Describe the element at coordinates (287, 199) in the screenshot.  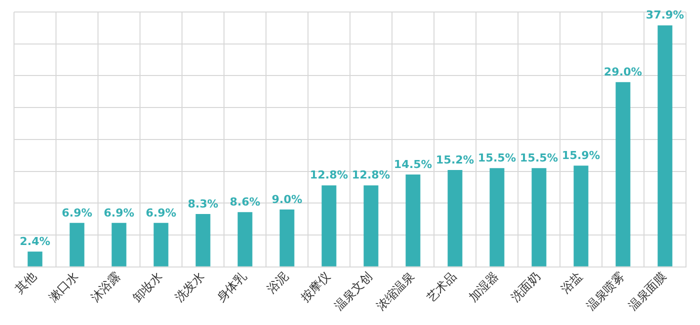
I see `data-label: 9.0%` at that location.